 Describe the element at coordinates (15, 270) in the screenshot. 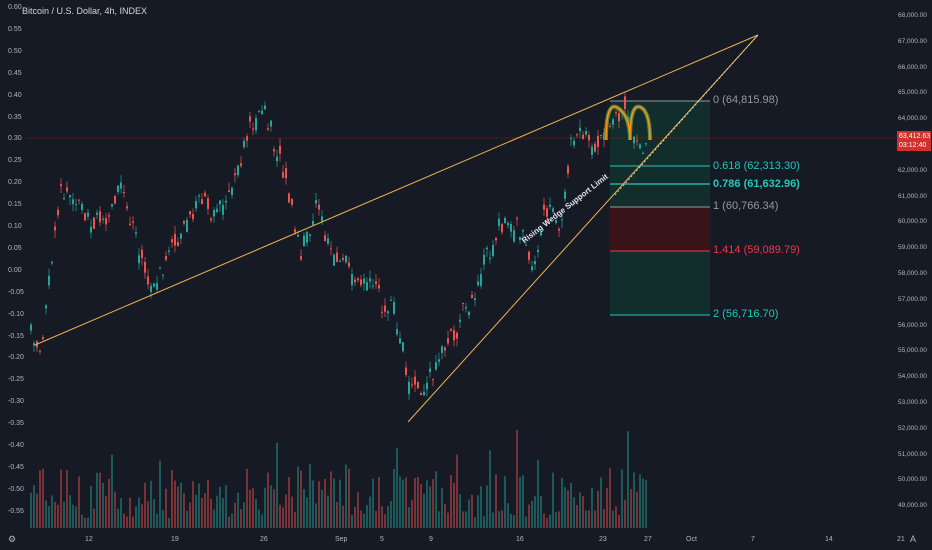

I see `left-axis-tick: 0.00` at that location.